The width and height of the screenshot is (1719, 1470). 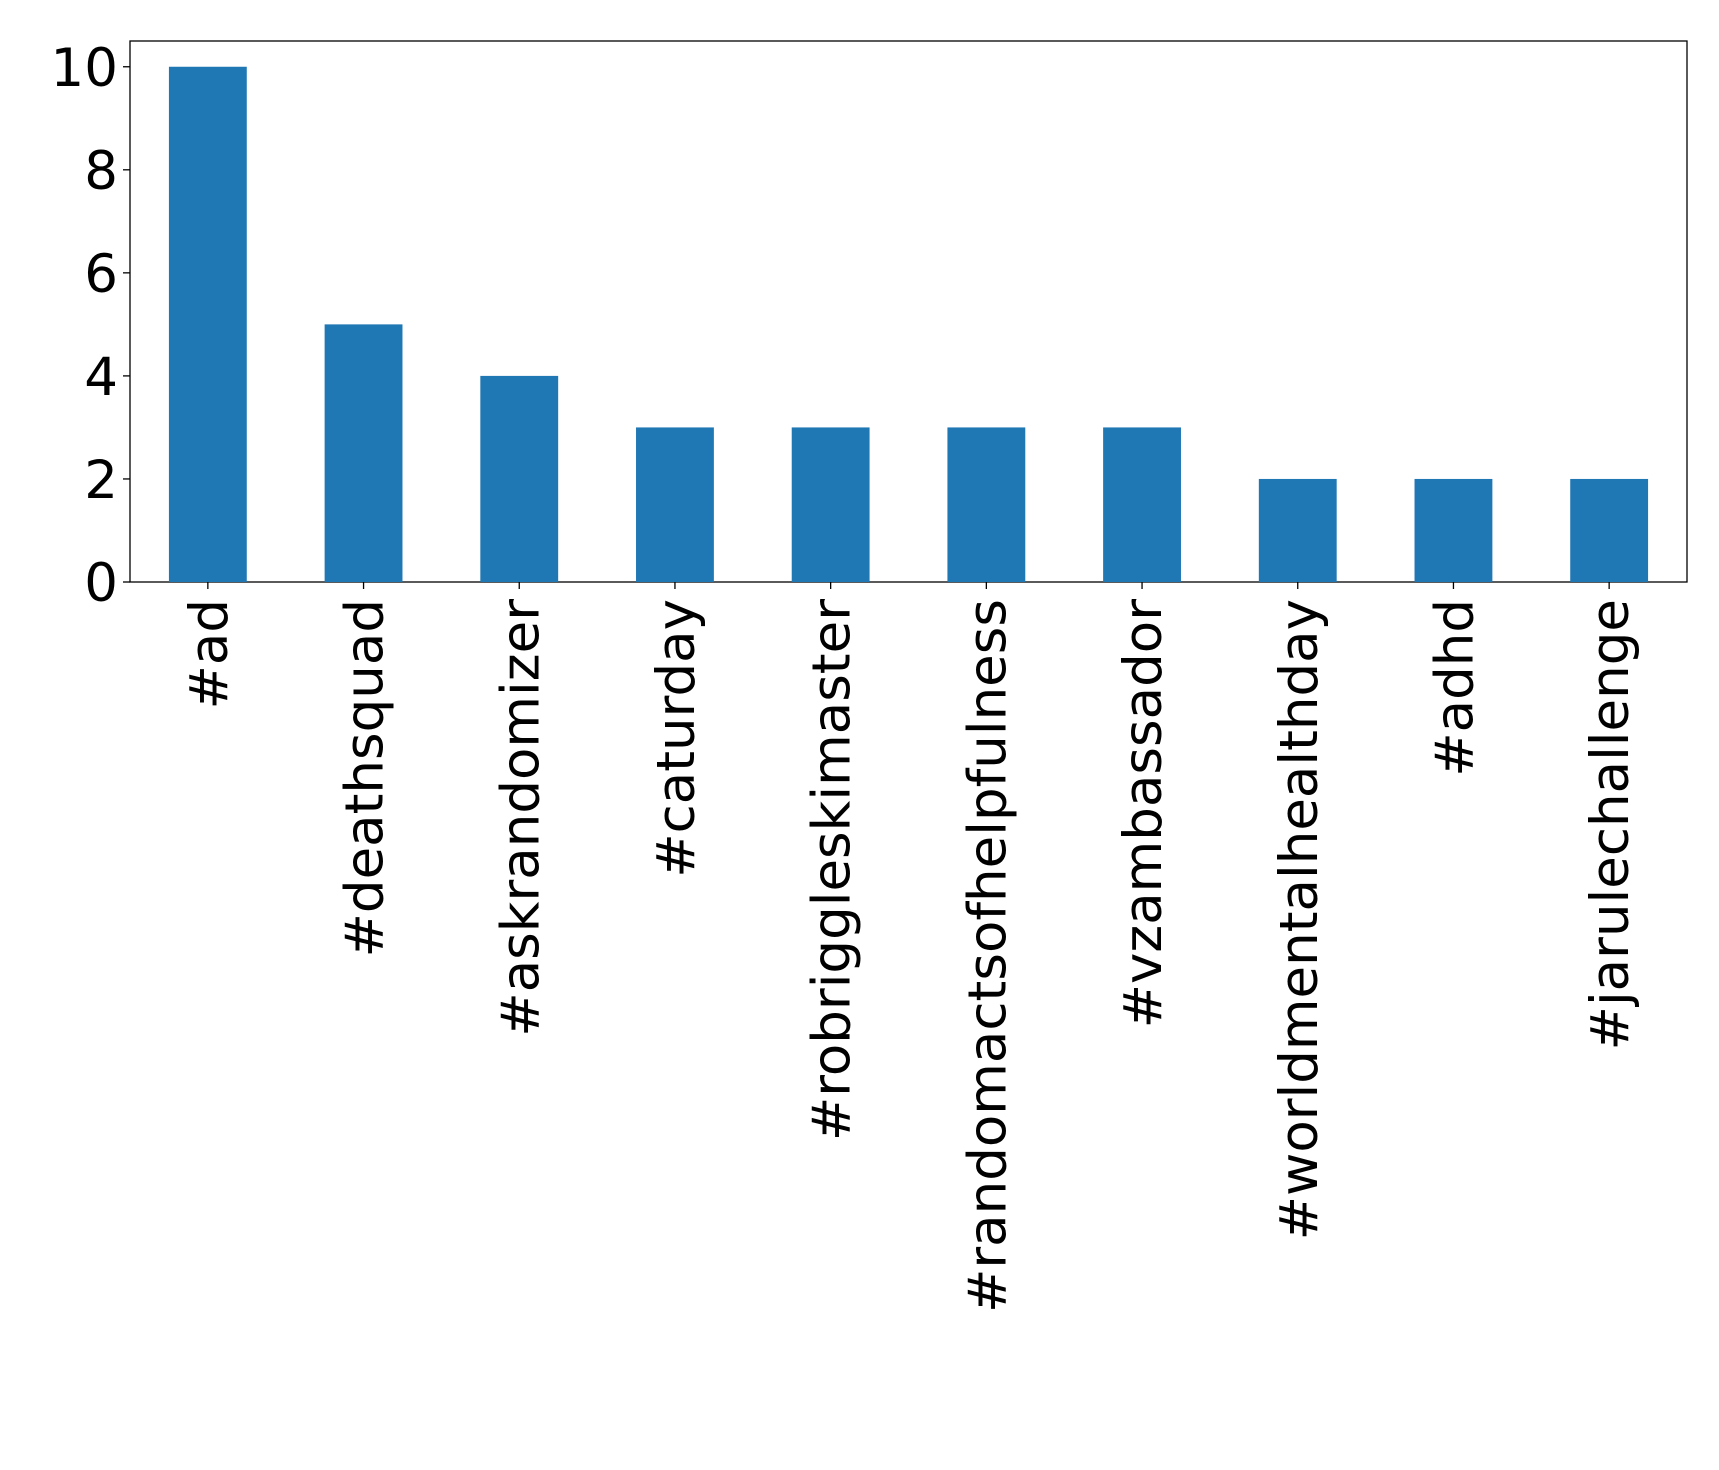 What do you see at coordinates (1143, 814) in the screenshot?
I see `x-tick-label: #vzambassador` at bounding box center [1143, 814].